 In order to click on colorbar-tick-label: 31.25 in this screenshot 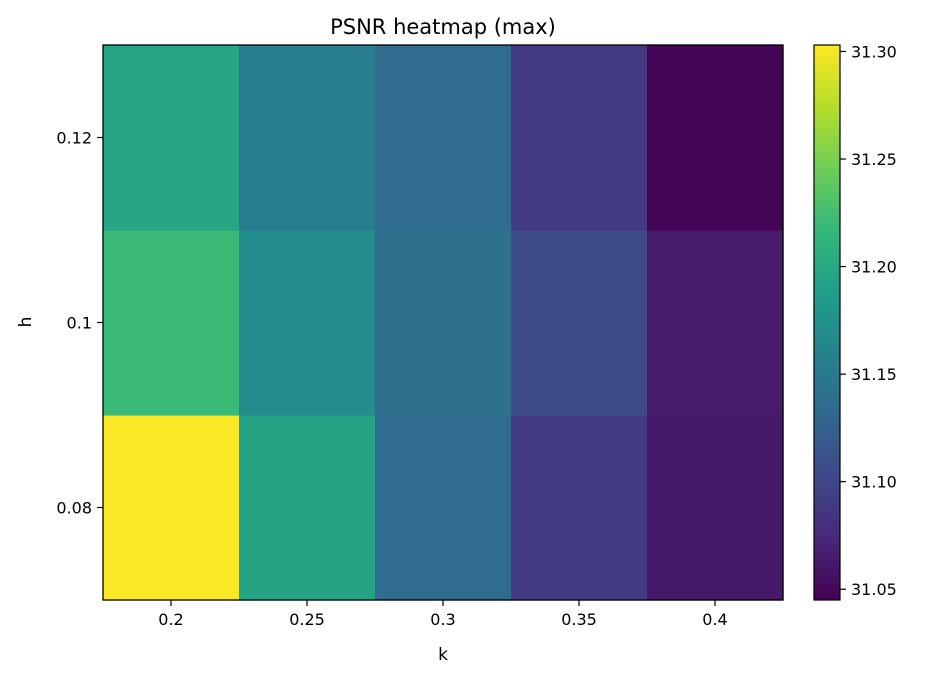, I will do `click(874, 159)`.